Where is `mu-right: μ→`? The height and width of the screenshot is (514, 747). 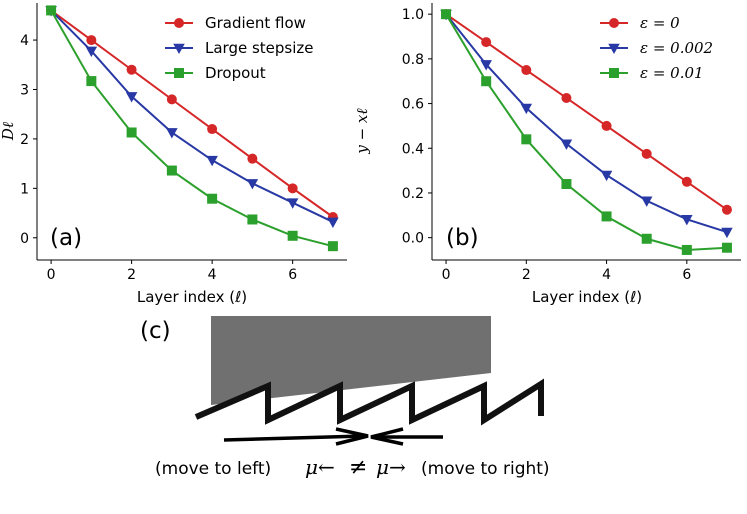 mu-right: μ→ is located at coordinates (391, 467).